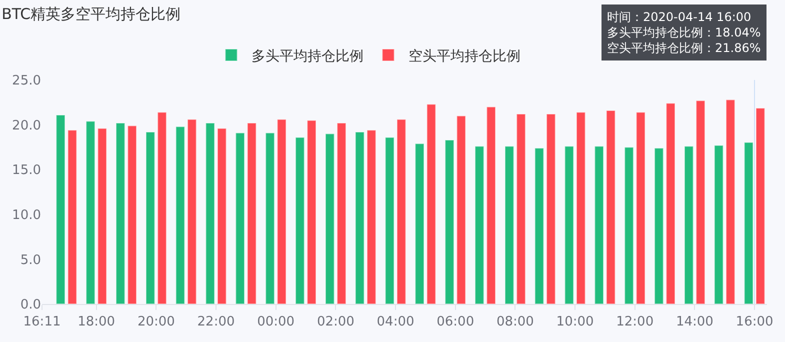  I want to click on x-tick-label: 00:00, so click(276, 322).